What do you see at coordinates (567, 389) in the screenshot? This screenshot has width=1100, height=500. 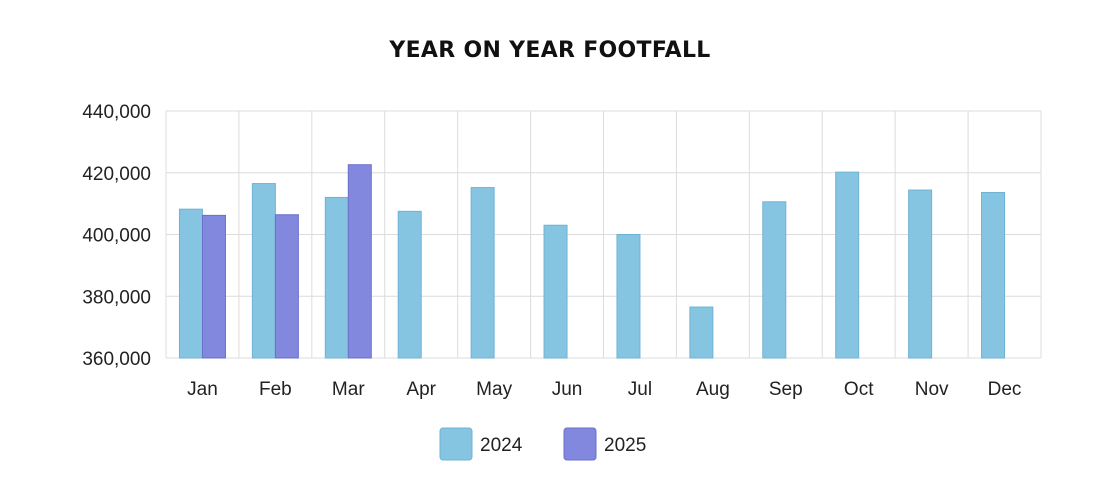 I see `x-tick-label-jun: Jun` at bounding box center [567, 389].